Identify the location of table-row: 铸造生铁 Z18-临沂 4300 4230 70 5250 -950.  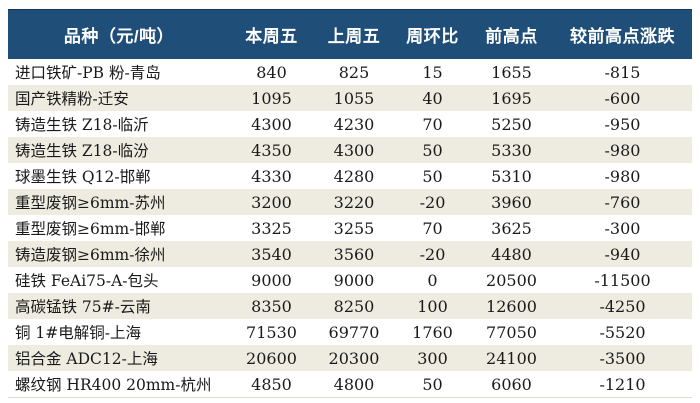
(350, 124).